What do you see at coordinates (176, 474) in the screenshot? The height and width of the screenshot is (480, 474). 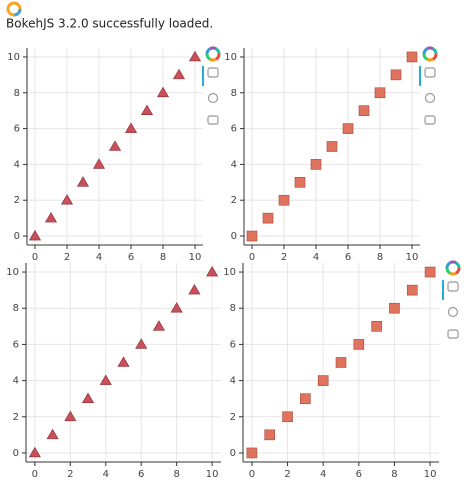 I see `x-tick-label: 8` at bounding box center [176, 474].